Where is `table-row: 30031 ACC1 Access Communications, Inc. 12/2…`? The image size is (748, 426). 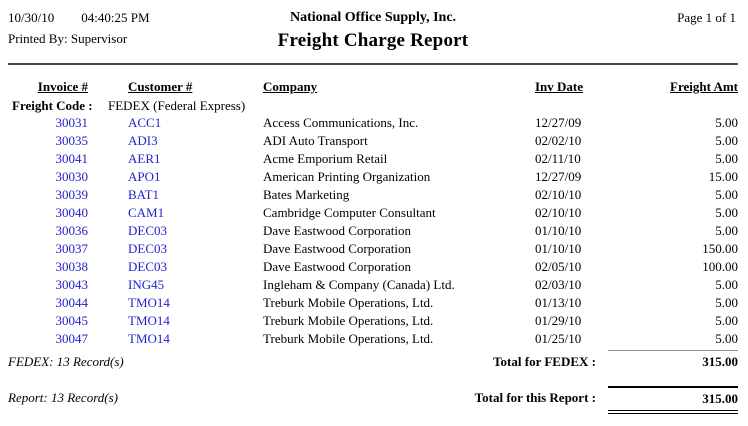
table-row: 30031 ACC1 Access Communications, Inc. 12/2… is located at coordinates (373, 123).